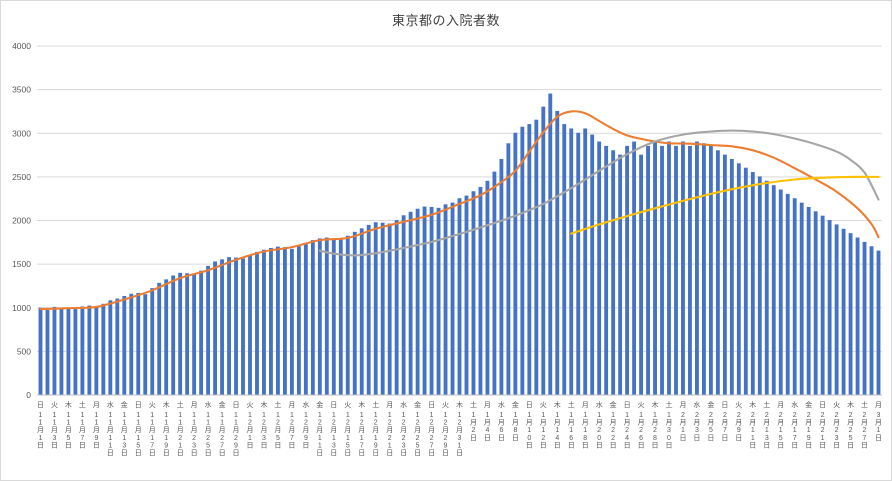 The width and height of the screenshot is (892, 481). I want to click on yellow-trend-line, so click(725, 205).